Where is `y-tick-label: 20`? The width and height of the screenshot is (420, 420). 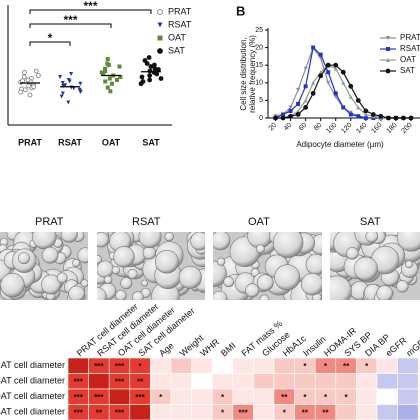
y-tick-label: 20 is located at coordinates (259, 47).